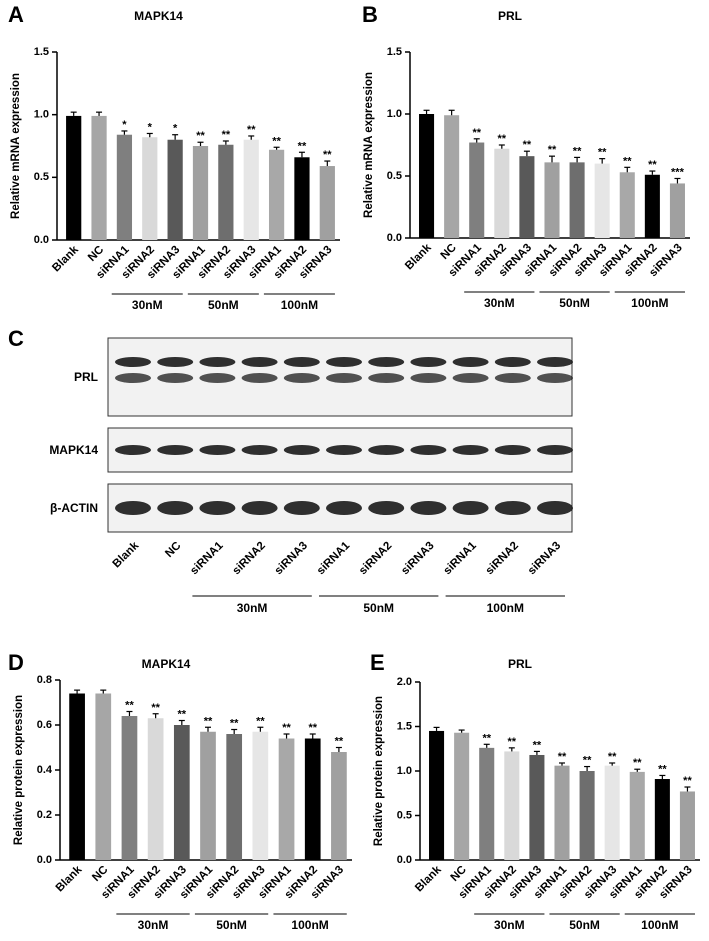  Describe the element at coordinates (678, 172) in the screenshot. I see `significance-label: ***` at that location.